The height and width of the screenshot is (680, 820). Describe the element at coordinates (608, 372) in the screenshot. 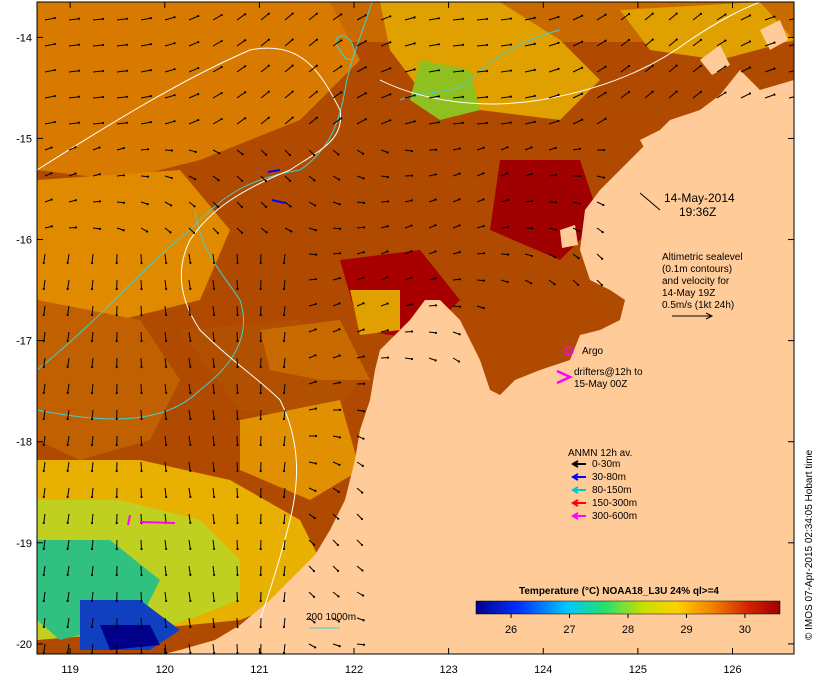

I see `drifter-label-1: drifters@12h to` at that location.